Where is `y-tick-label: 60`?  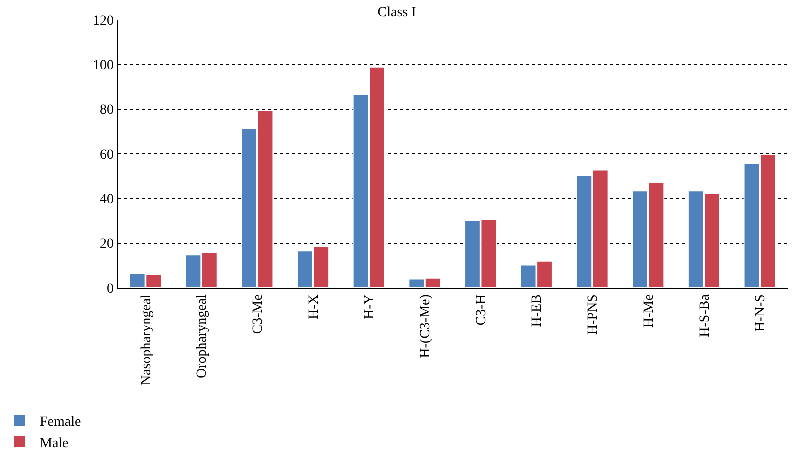
y-tick-label: 60 is located at coordinates (107, 155).